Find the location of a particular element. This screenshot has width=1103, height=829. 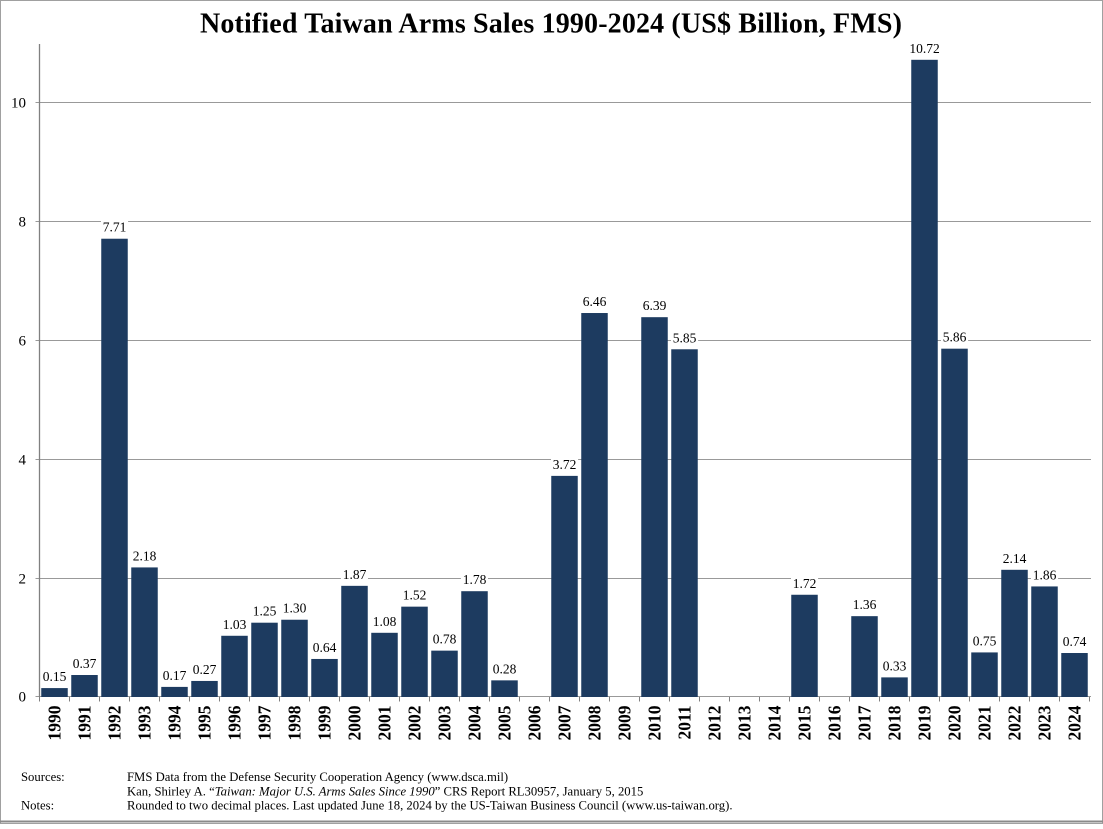

svg-text: 0.64 is located at coordinates (325, 647).